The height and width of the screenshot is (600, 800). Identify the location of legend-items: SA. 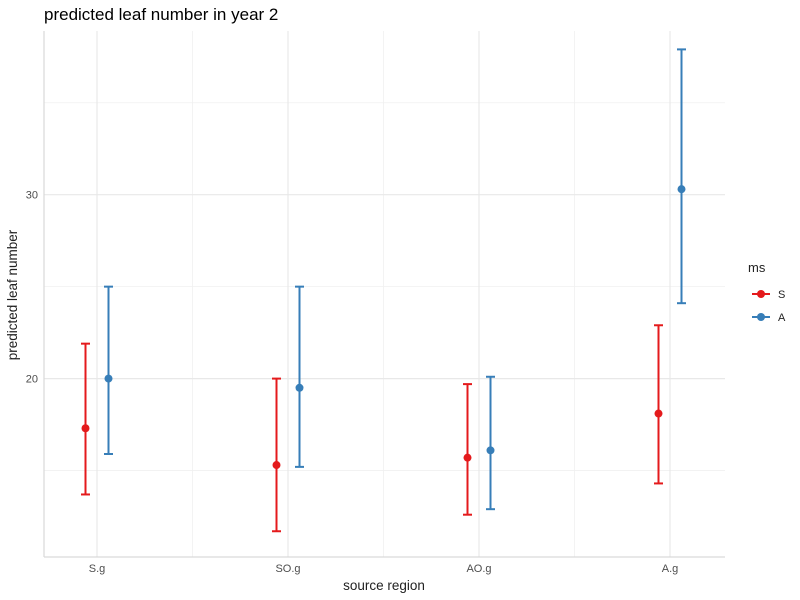
(769, 306).